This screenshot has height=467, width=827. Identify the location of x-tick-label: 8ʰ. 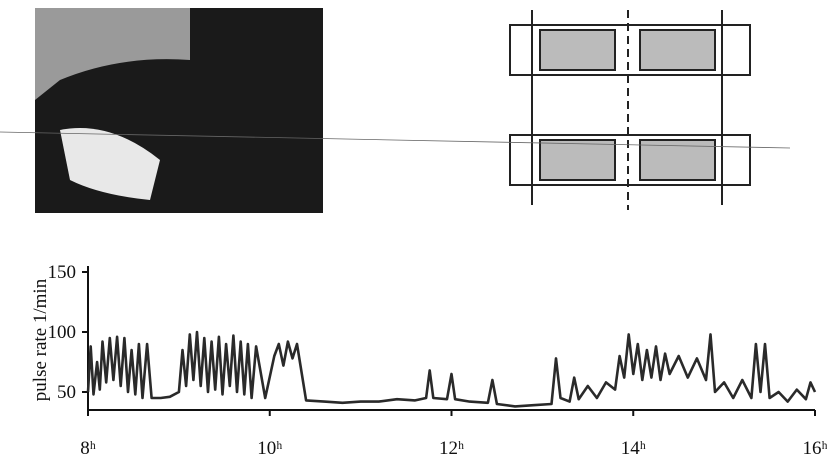
(88, 448).